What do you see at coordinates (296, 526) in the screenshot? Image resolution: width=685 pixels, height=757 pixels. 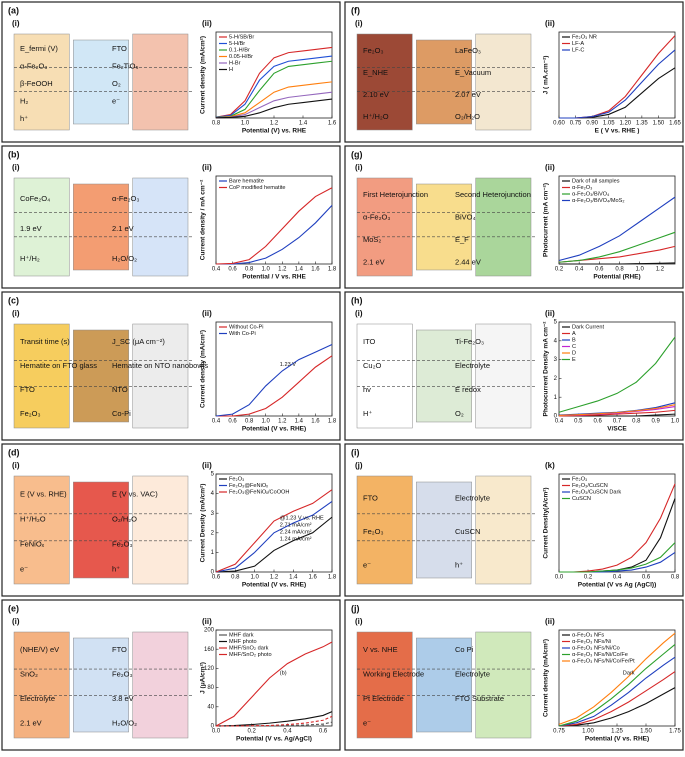 I see `annotation: 2.71 mA/cm²` at bounding box center [296, 526].